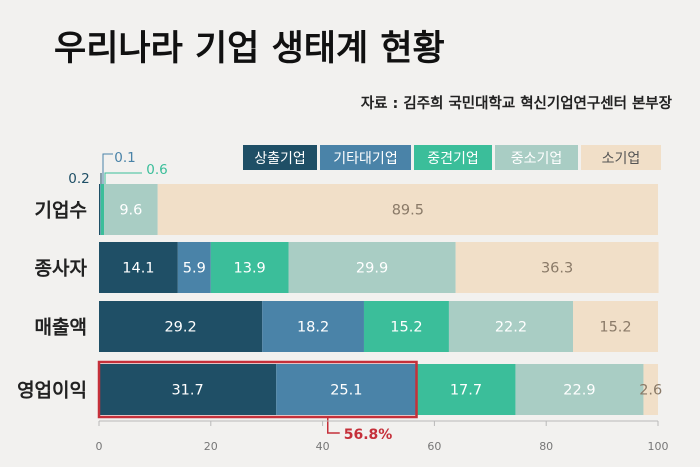  I want to click on data-label: 0.6, so click(156, 170).